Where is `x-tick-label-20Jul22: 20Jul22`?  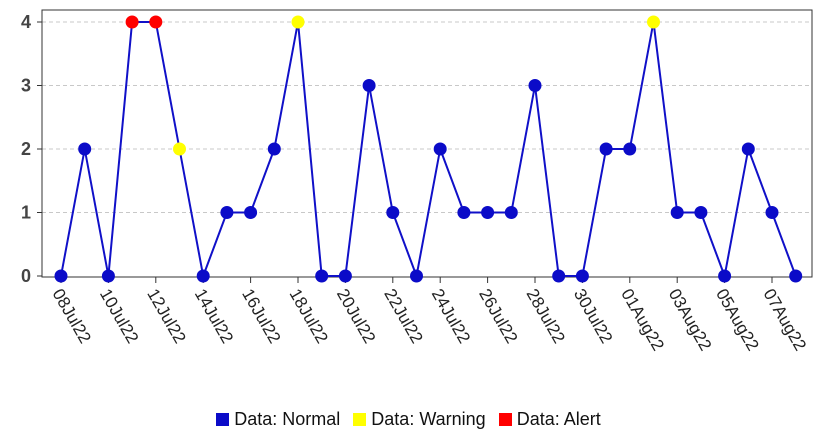
x-tick-label-20Jul22: 20Jul22 is located at coordinates (356, 316).